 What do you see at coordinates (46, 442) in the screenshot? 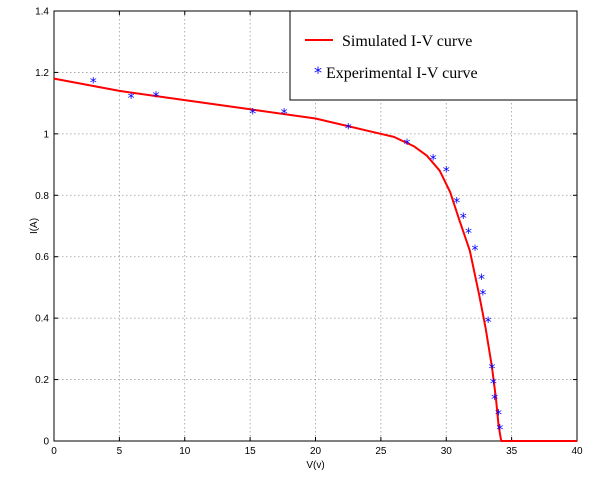
I see `y-tick-label: 0` at bounding box center [46, 442].